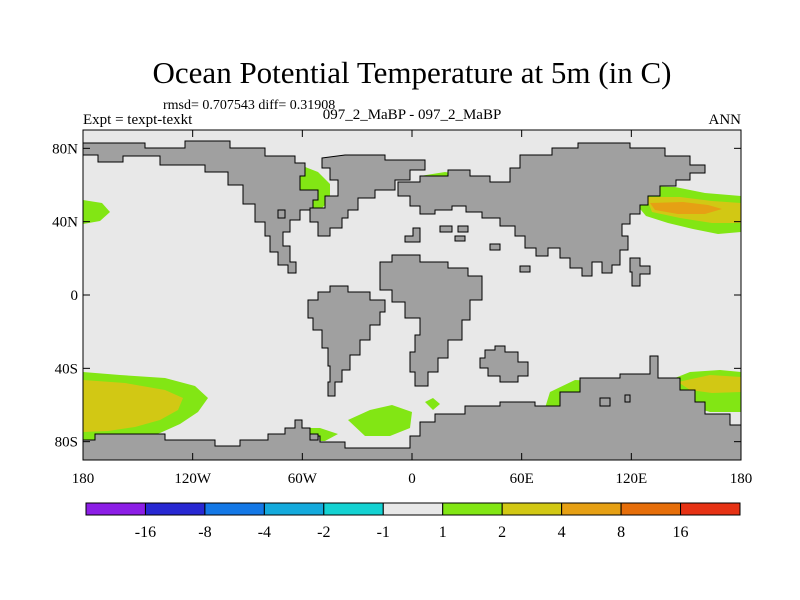  What do you see at coordinates (621, 532) in the screenshot?
I see `colorbar-label: 8` at bounding box center [621, 532].